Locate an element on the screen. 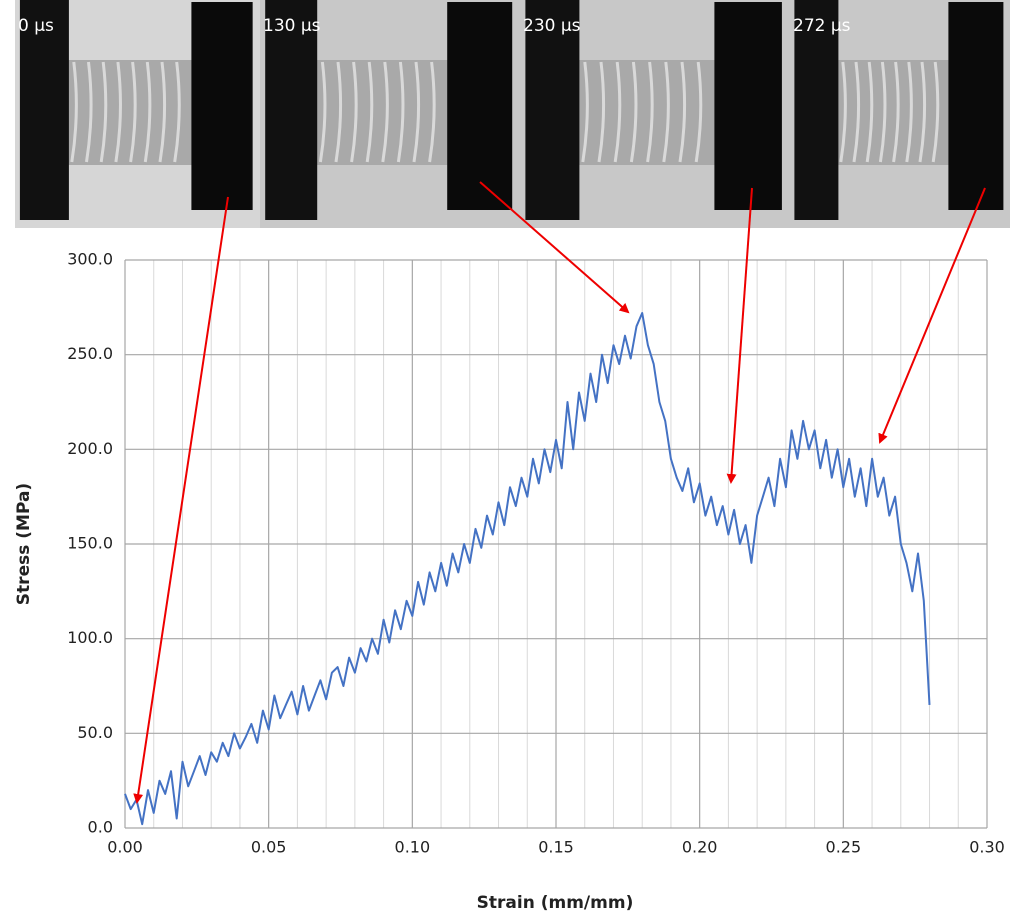 The width and height of the screenshot is (1015, 924). x-tick-label: 0.30 is located at coordinates (987, 847).